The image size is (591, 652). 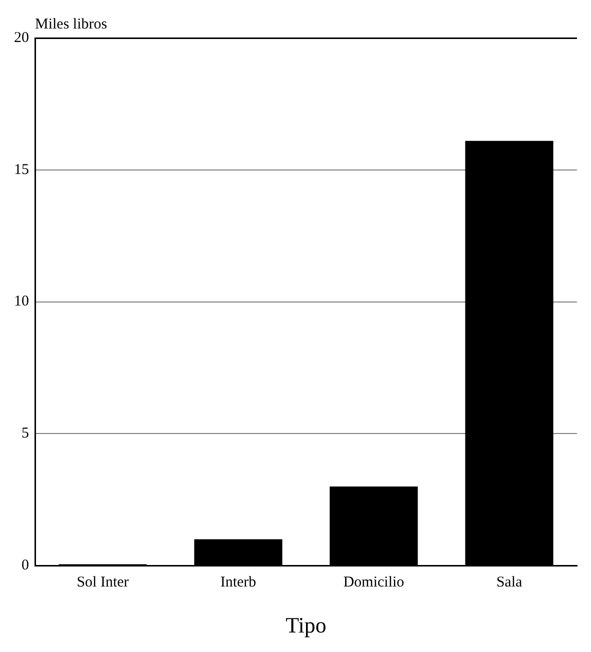 I want to click on y-tick-label: 15, so click(x=21, y=170).